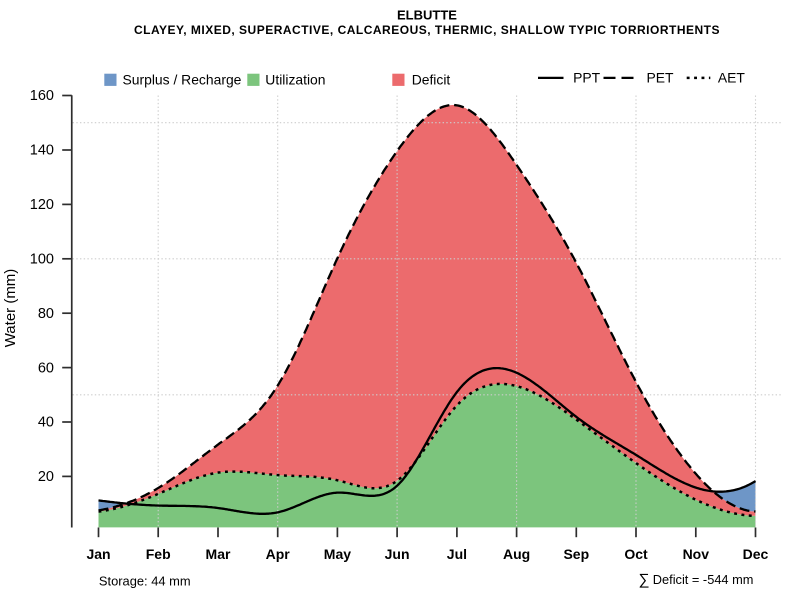  What do you see at coordinates (158, 554) in the screenshot?
I see `svg-text: Feb` at bounding box center [158, 554].